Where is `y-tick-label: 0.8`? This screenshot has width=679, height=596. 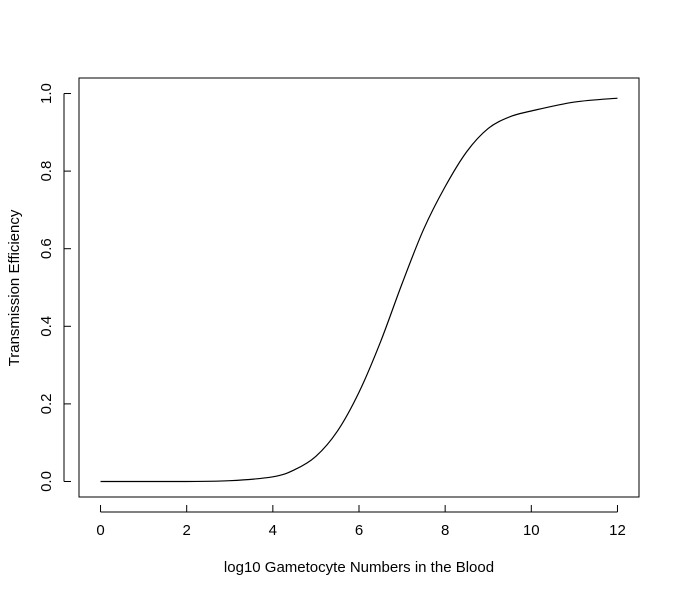 y-tick-label: 0.8 is located at coordinates (46, 171).